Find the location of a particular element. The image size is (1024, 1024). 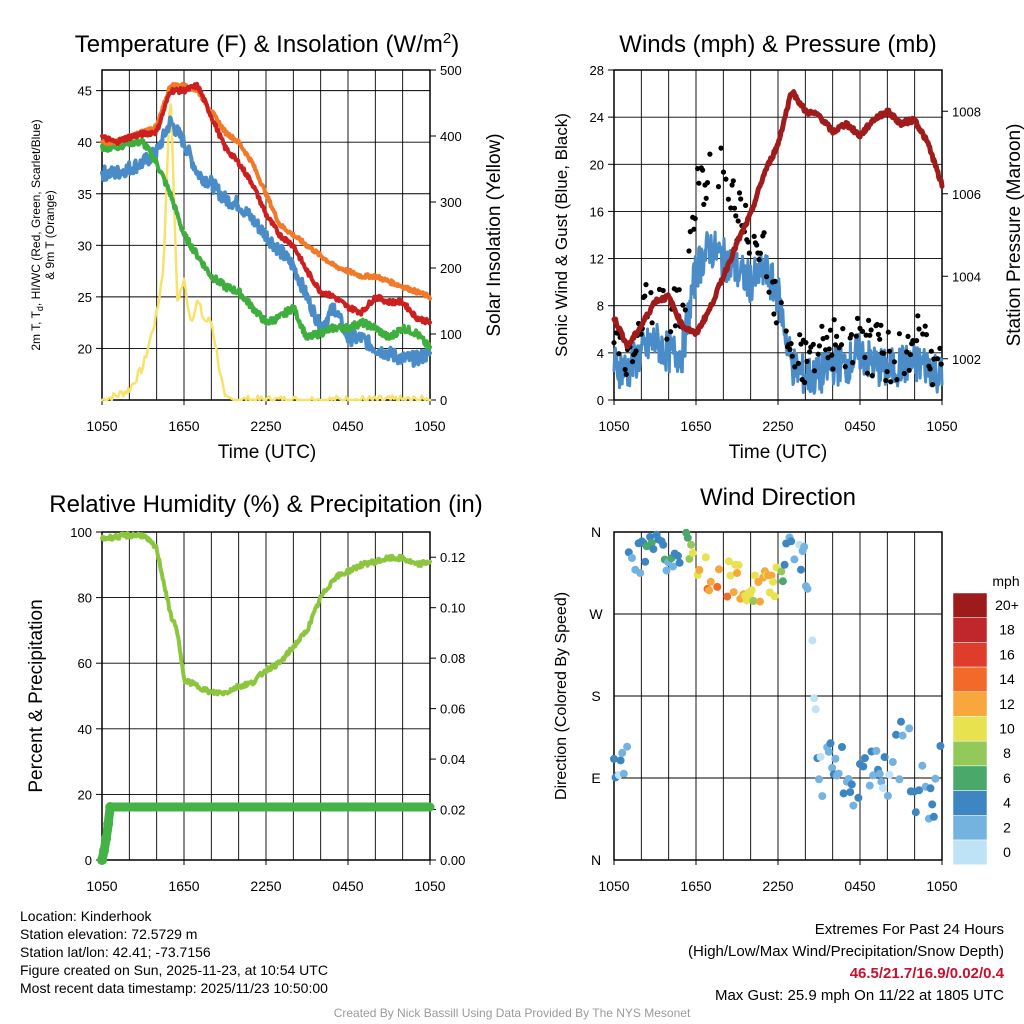

x-tick-label: 1050 is located at coordinates (101, 426).